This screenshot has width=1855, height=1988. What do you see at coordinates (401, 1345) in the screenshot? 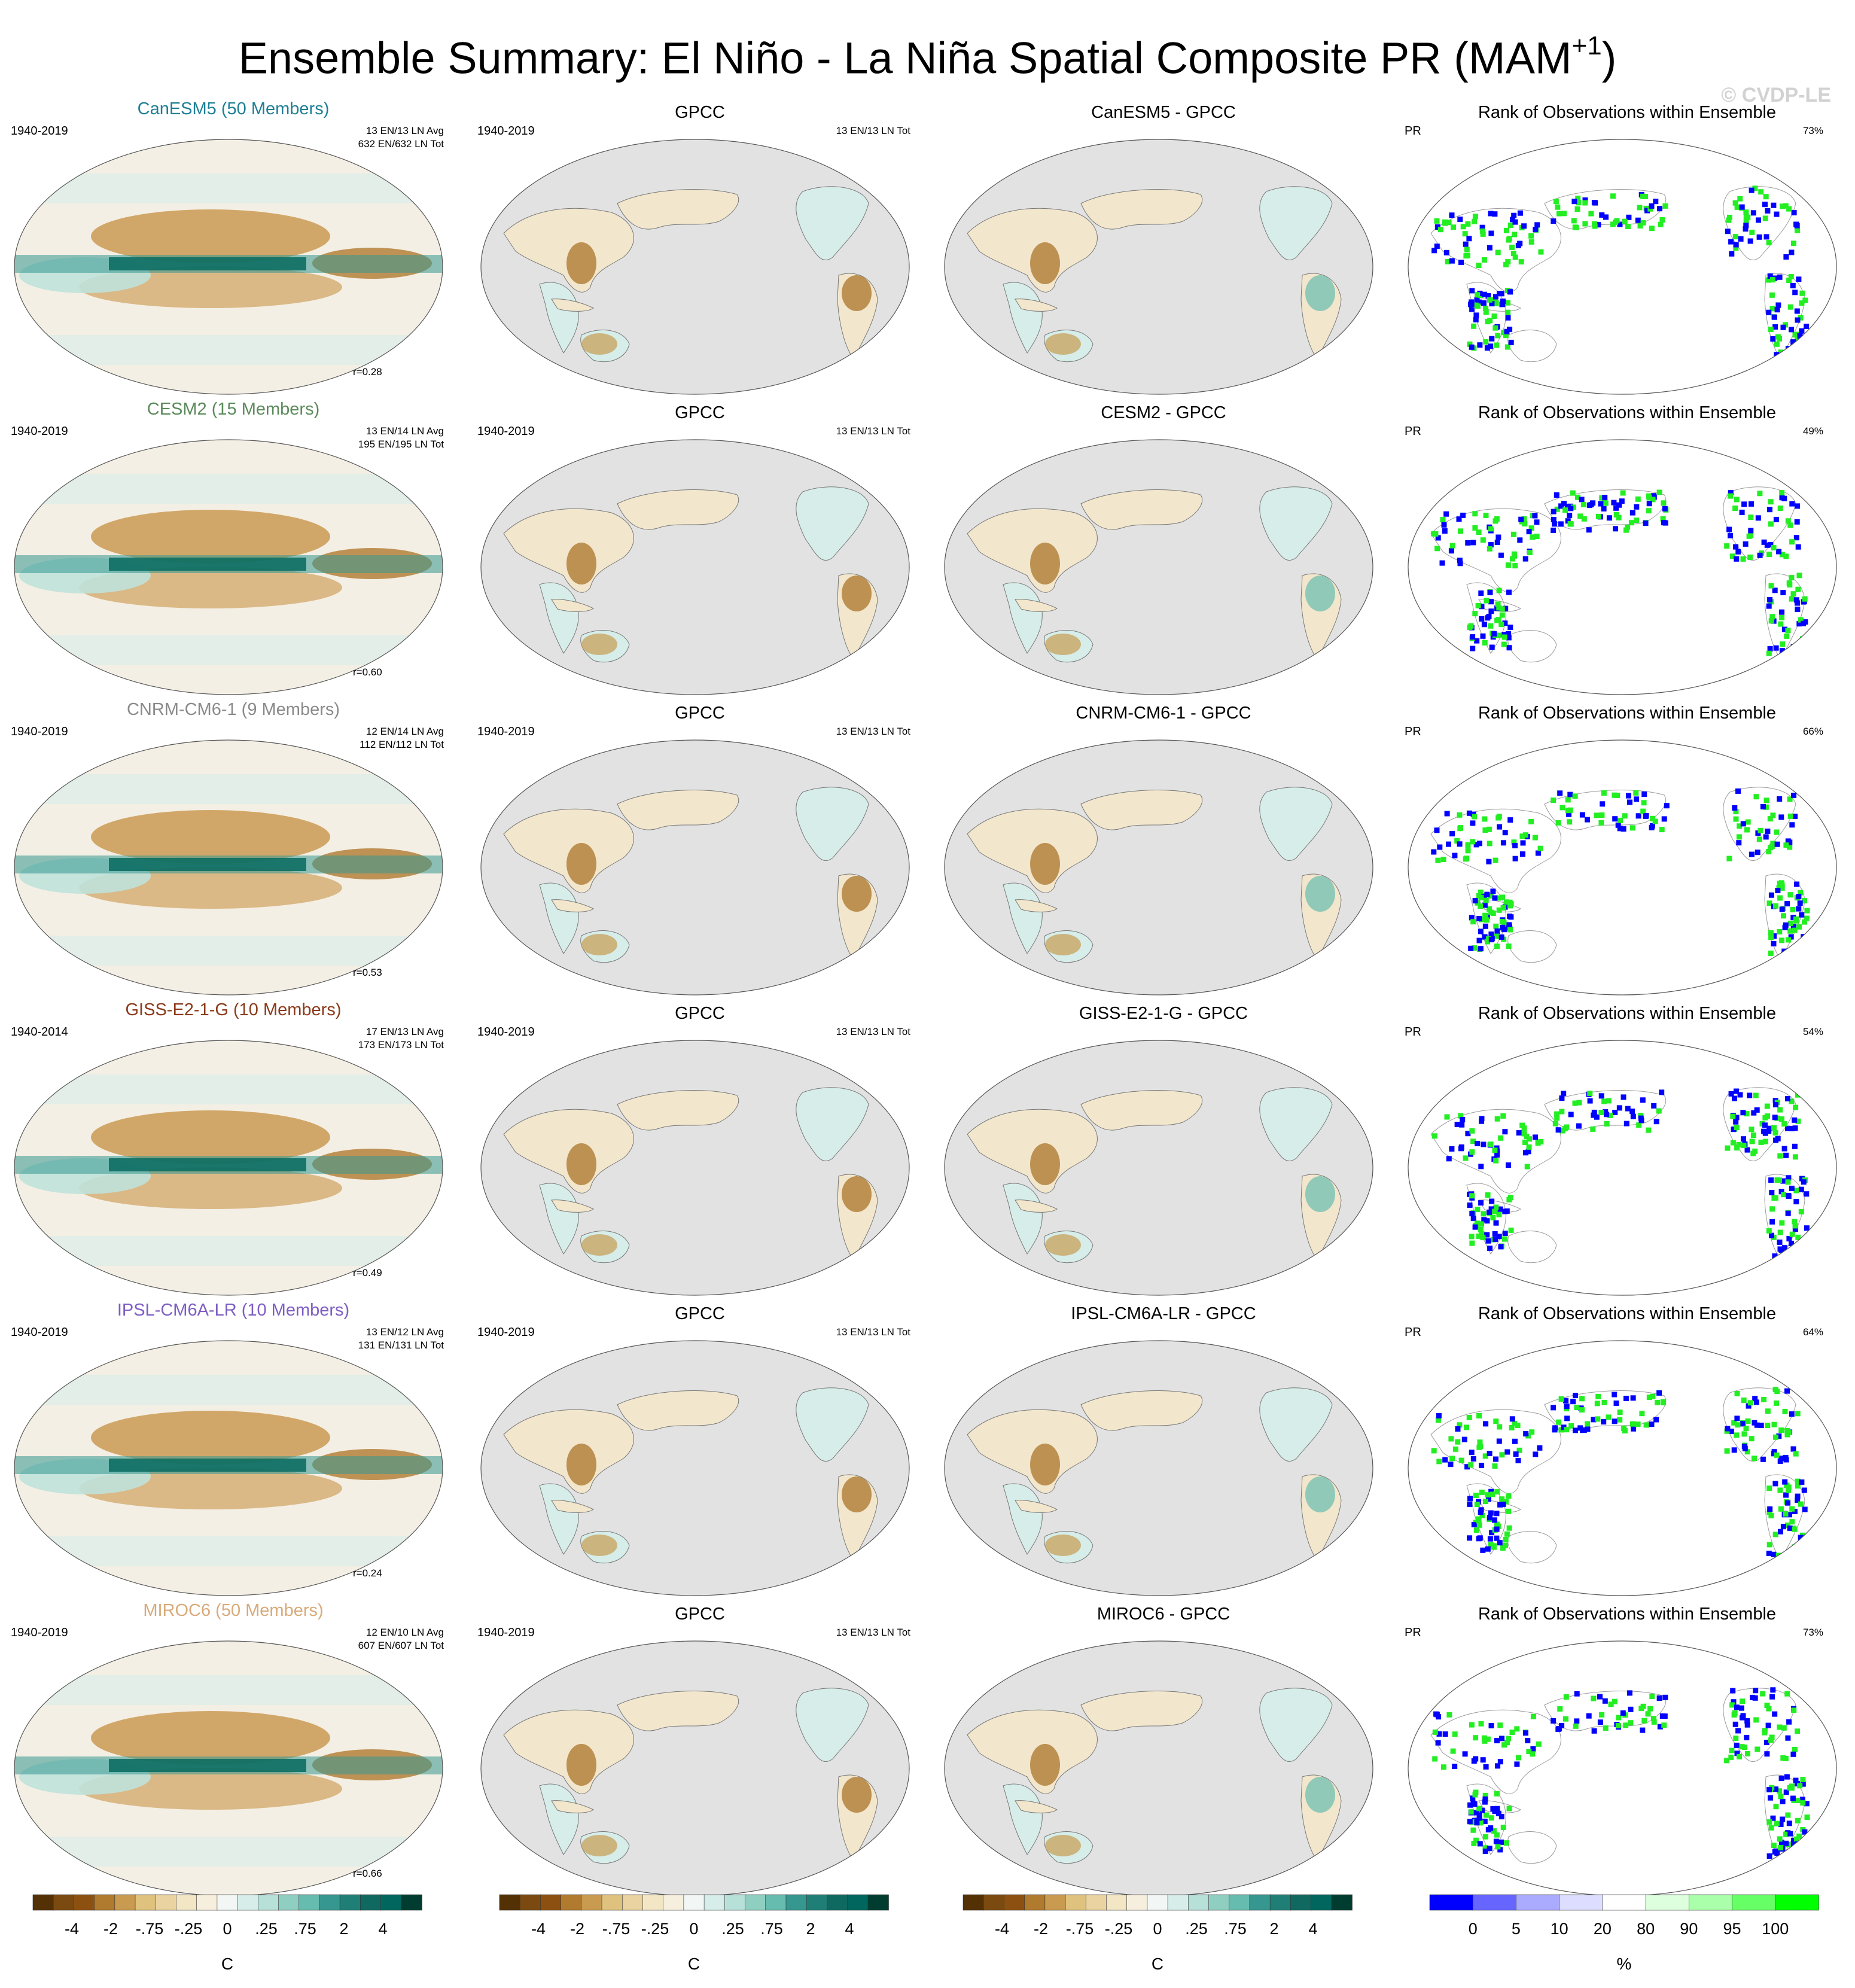
I see `total-counts: 131 EN/131 LN Tot` at bounding box center [401, 1345].